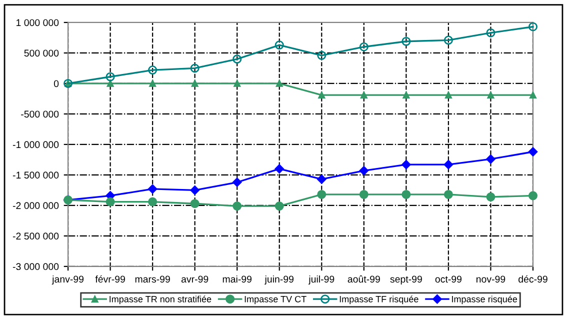 The image size is (567, 321). I want to click on y-tick-label: -2 500 000, so click(35, 236).